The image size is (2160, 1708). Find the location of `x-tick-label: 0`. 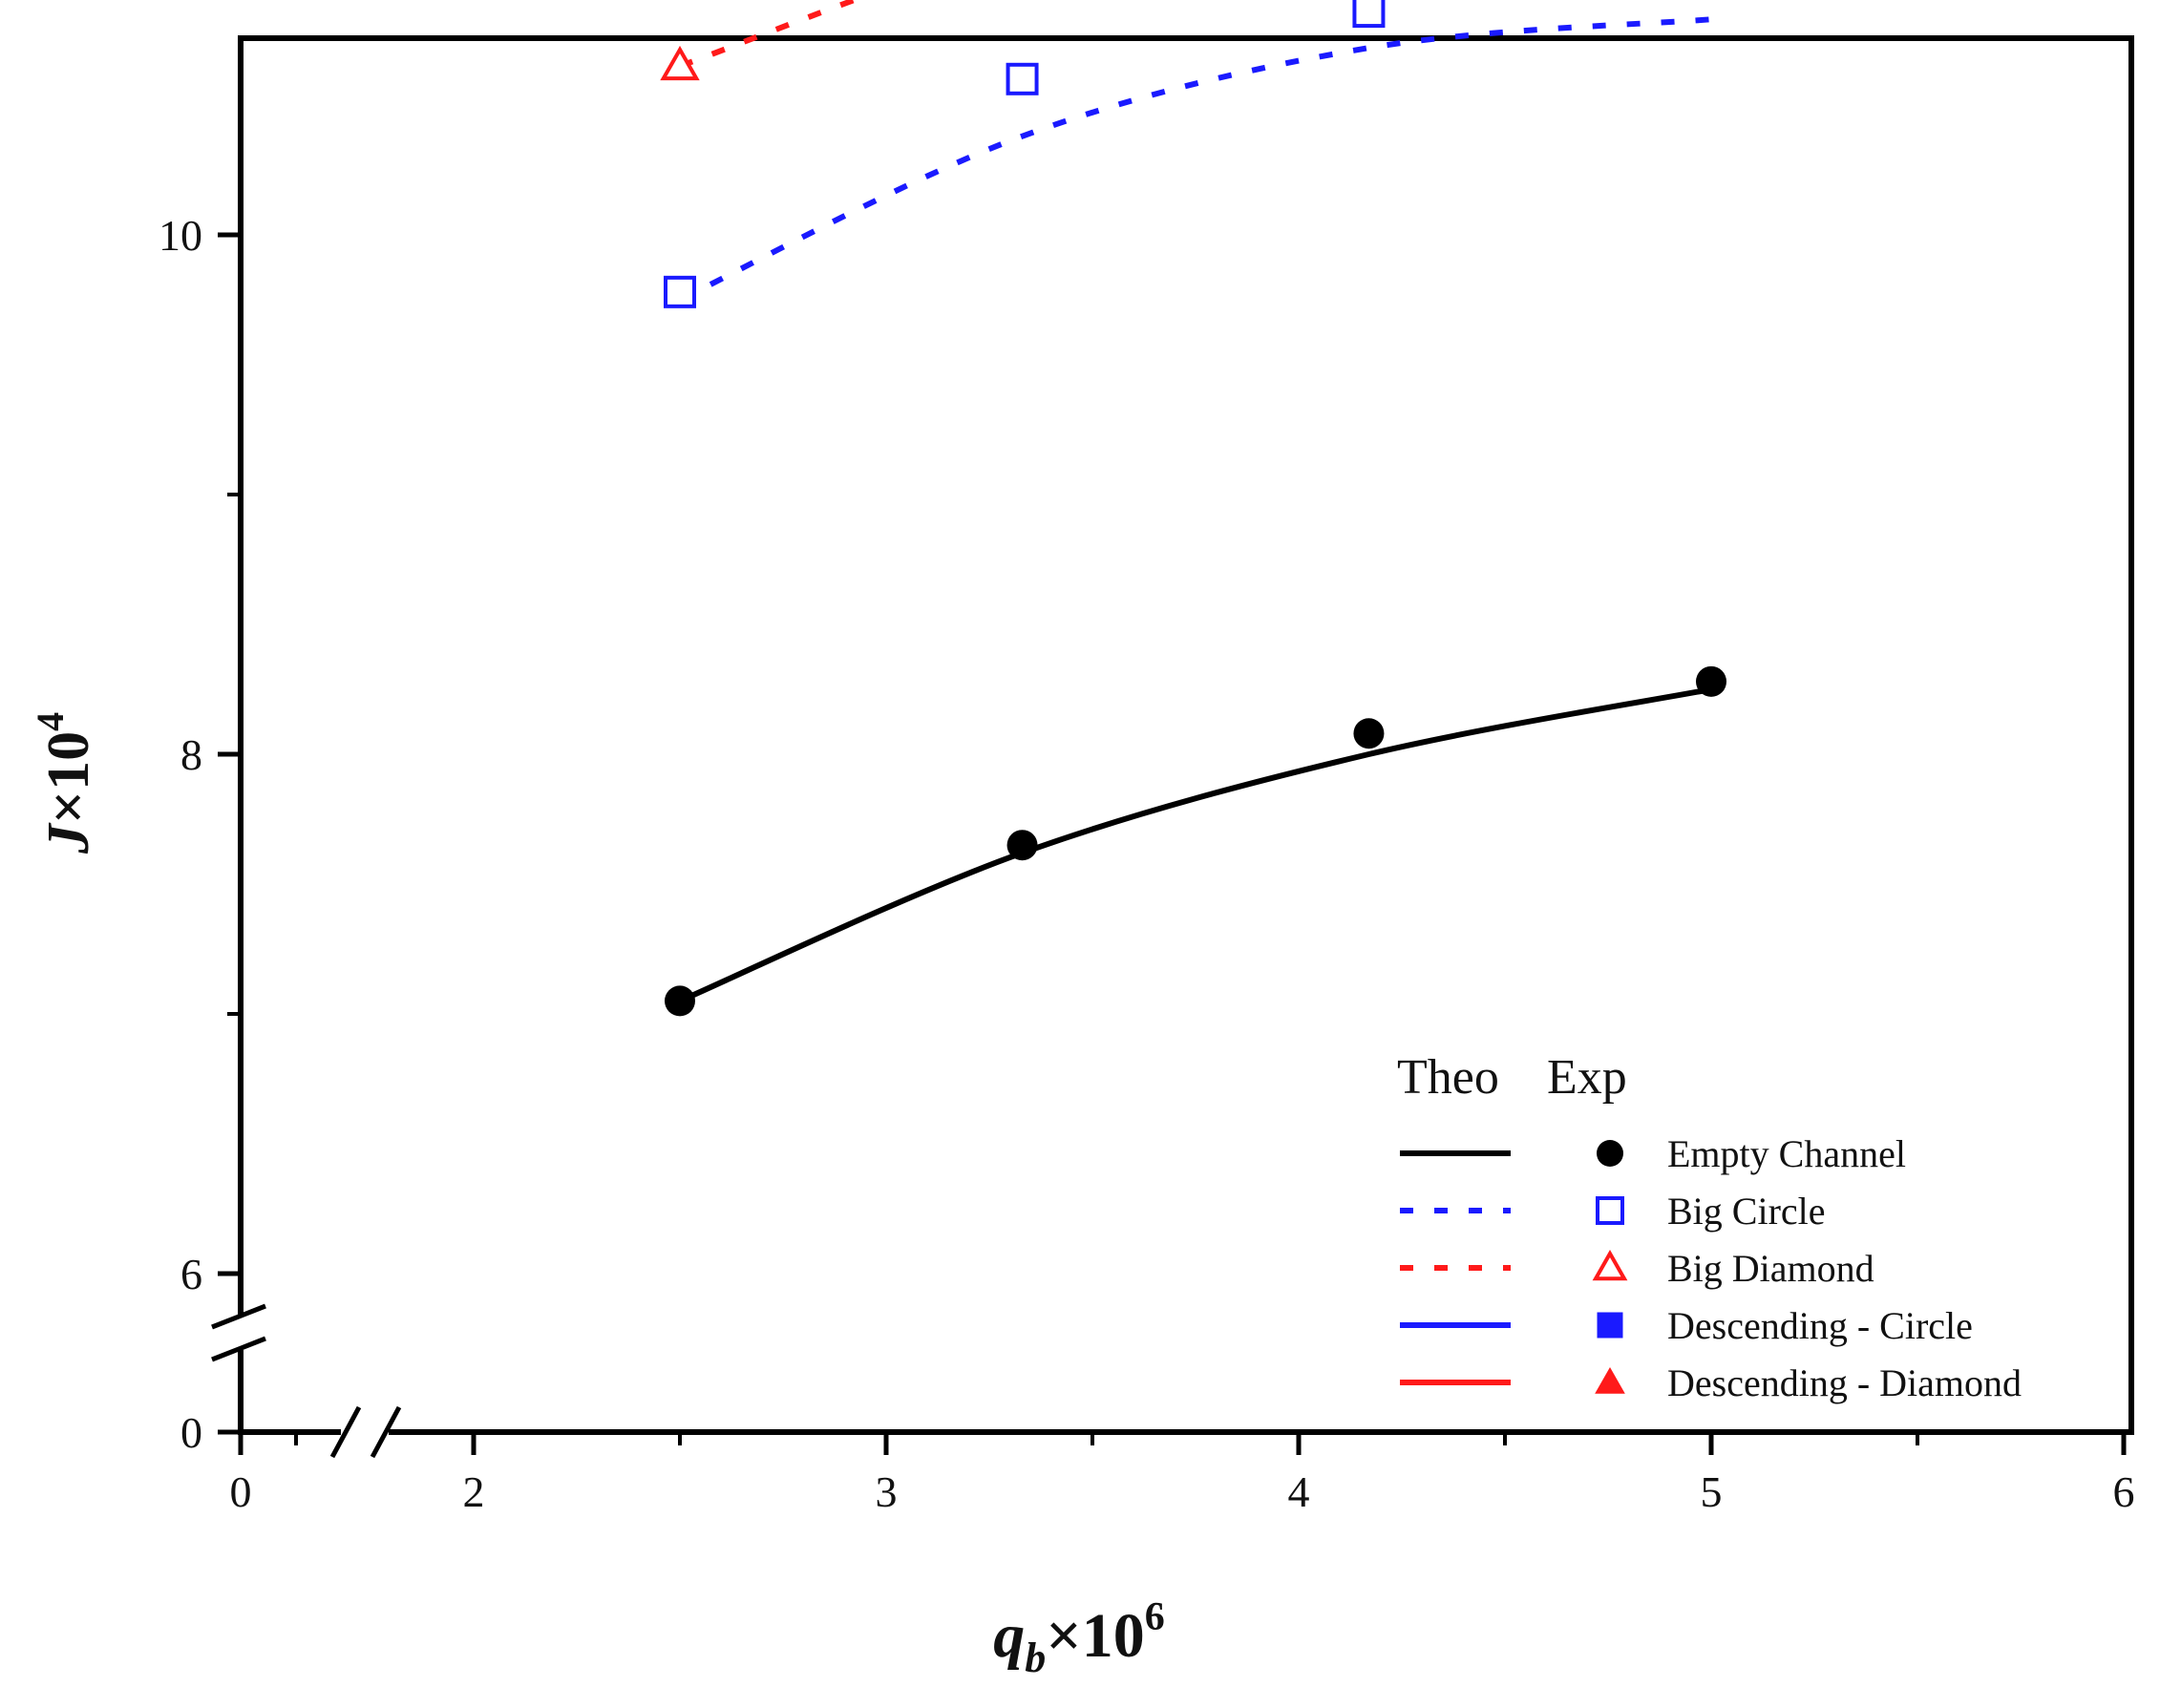

x-tick-label: 0 is located at coordinates (241, 1492).